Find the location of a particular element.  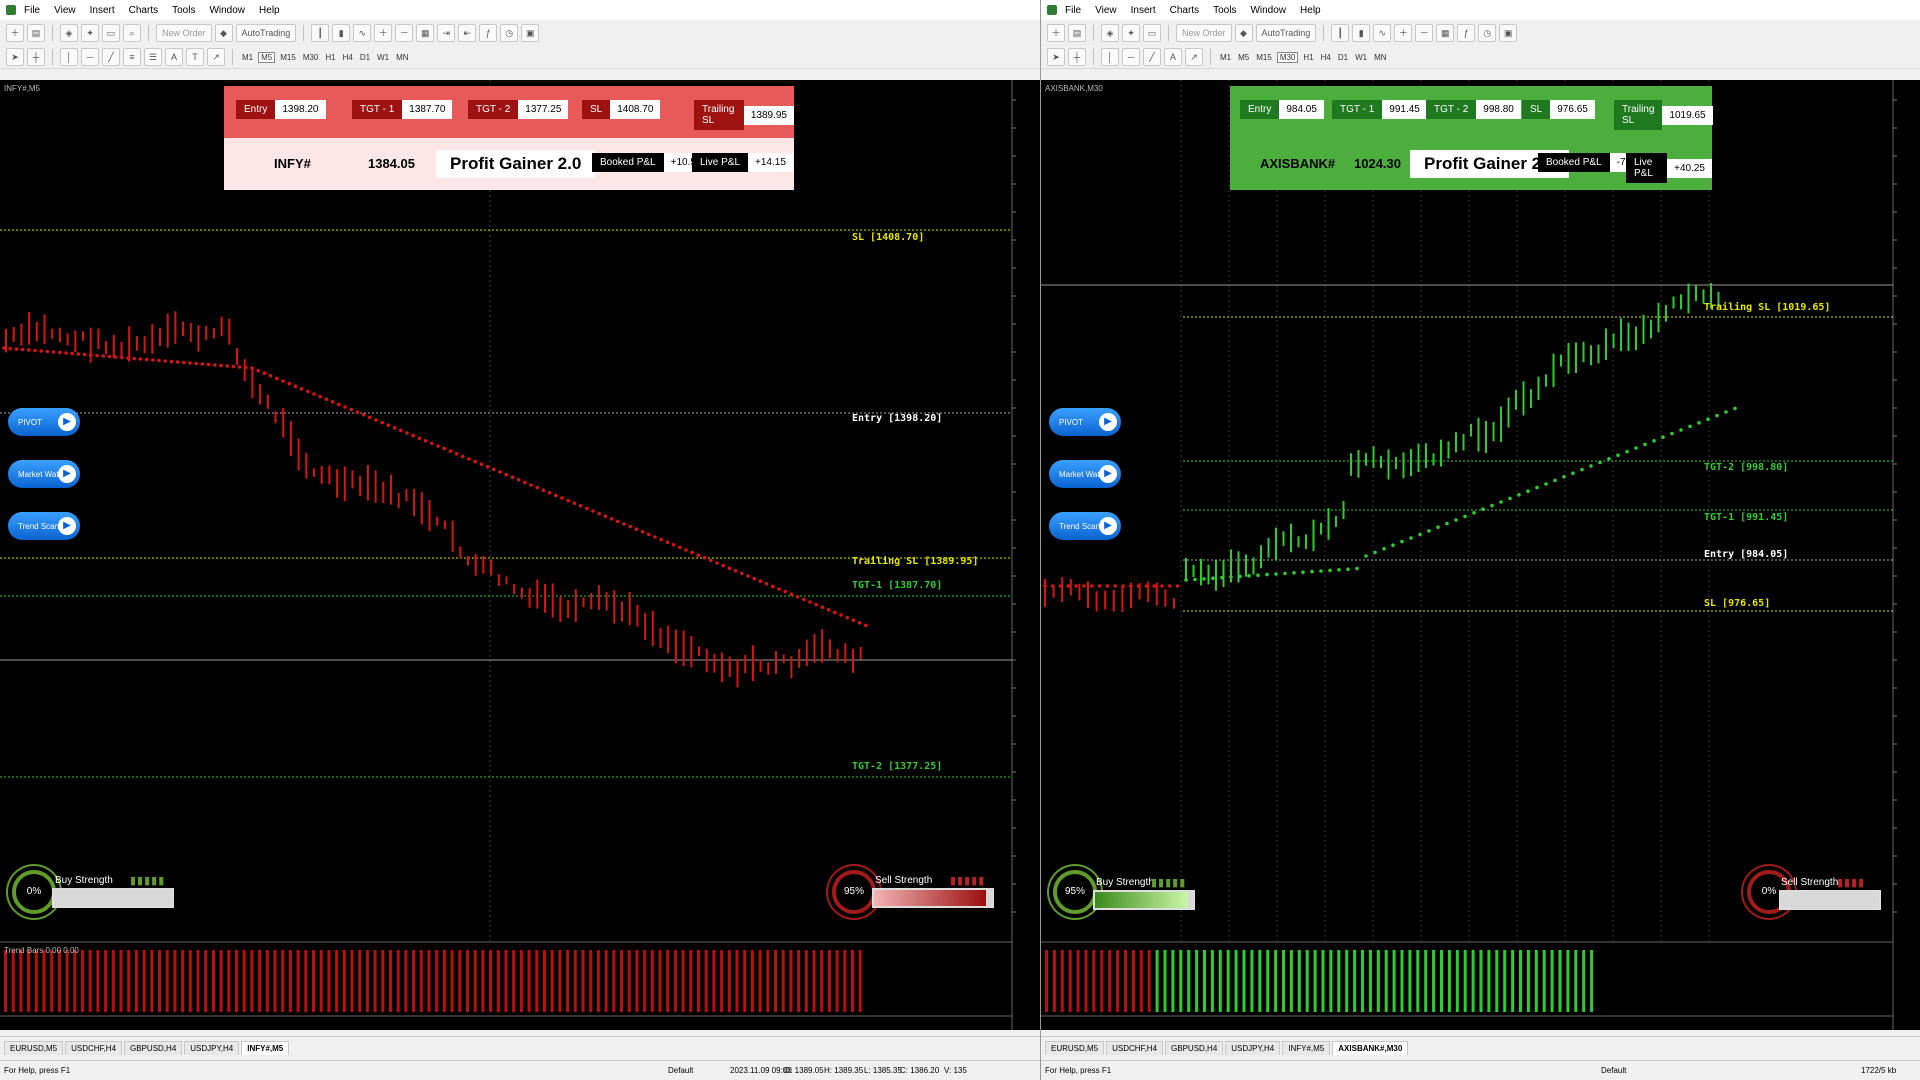

tf-mn: MN is located at coordinates (1380, 57).